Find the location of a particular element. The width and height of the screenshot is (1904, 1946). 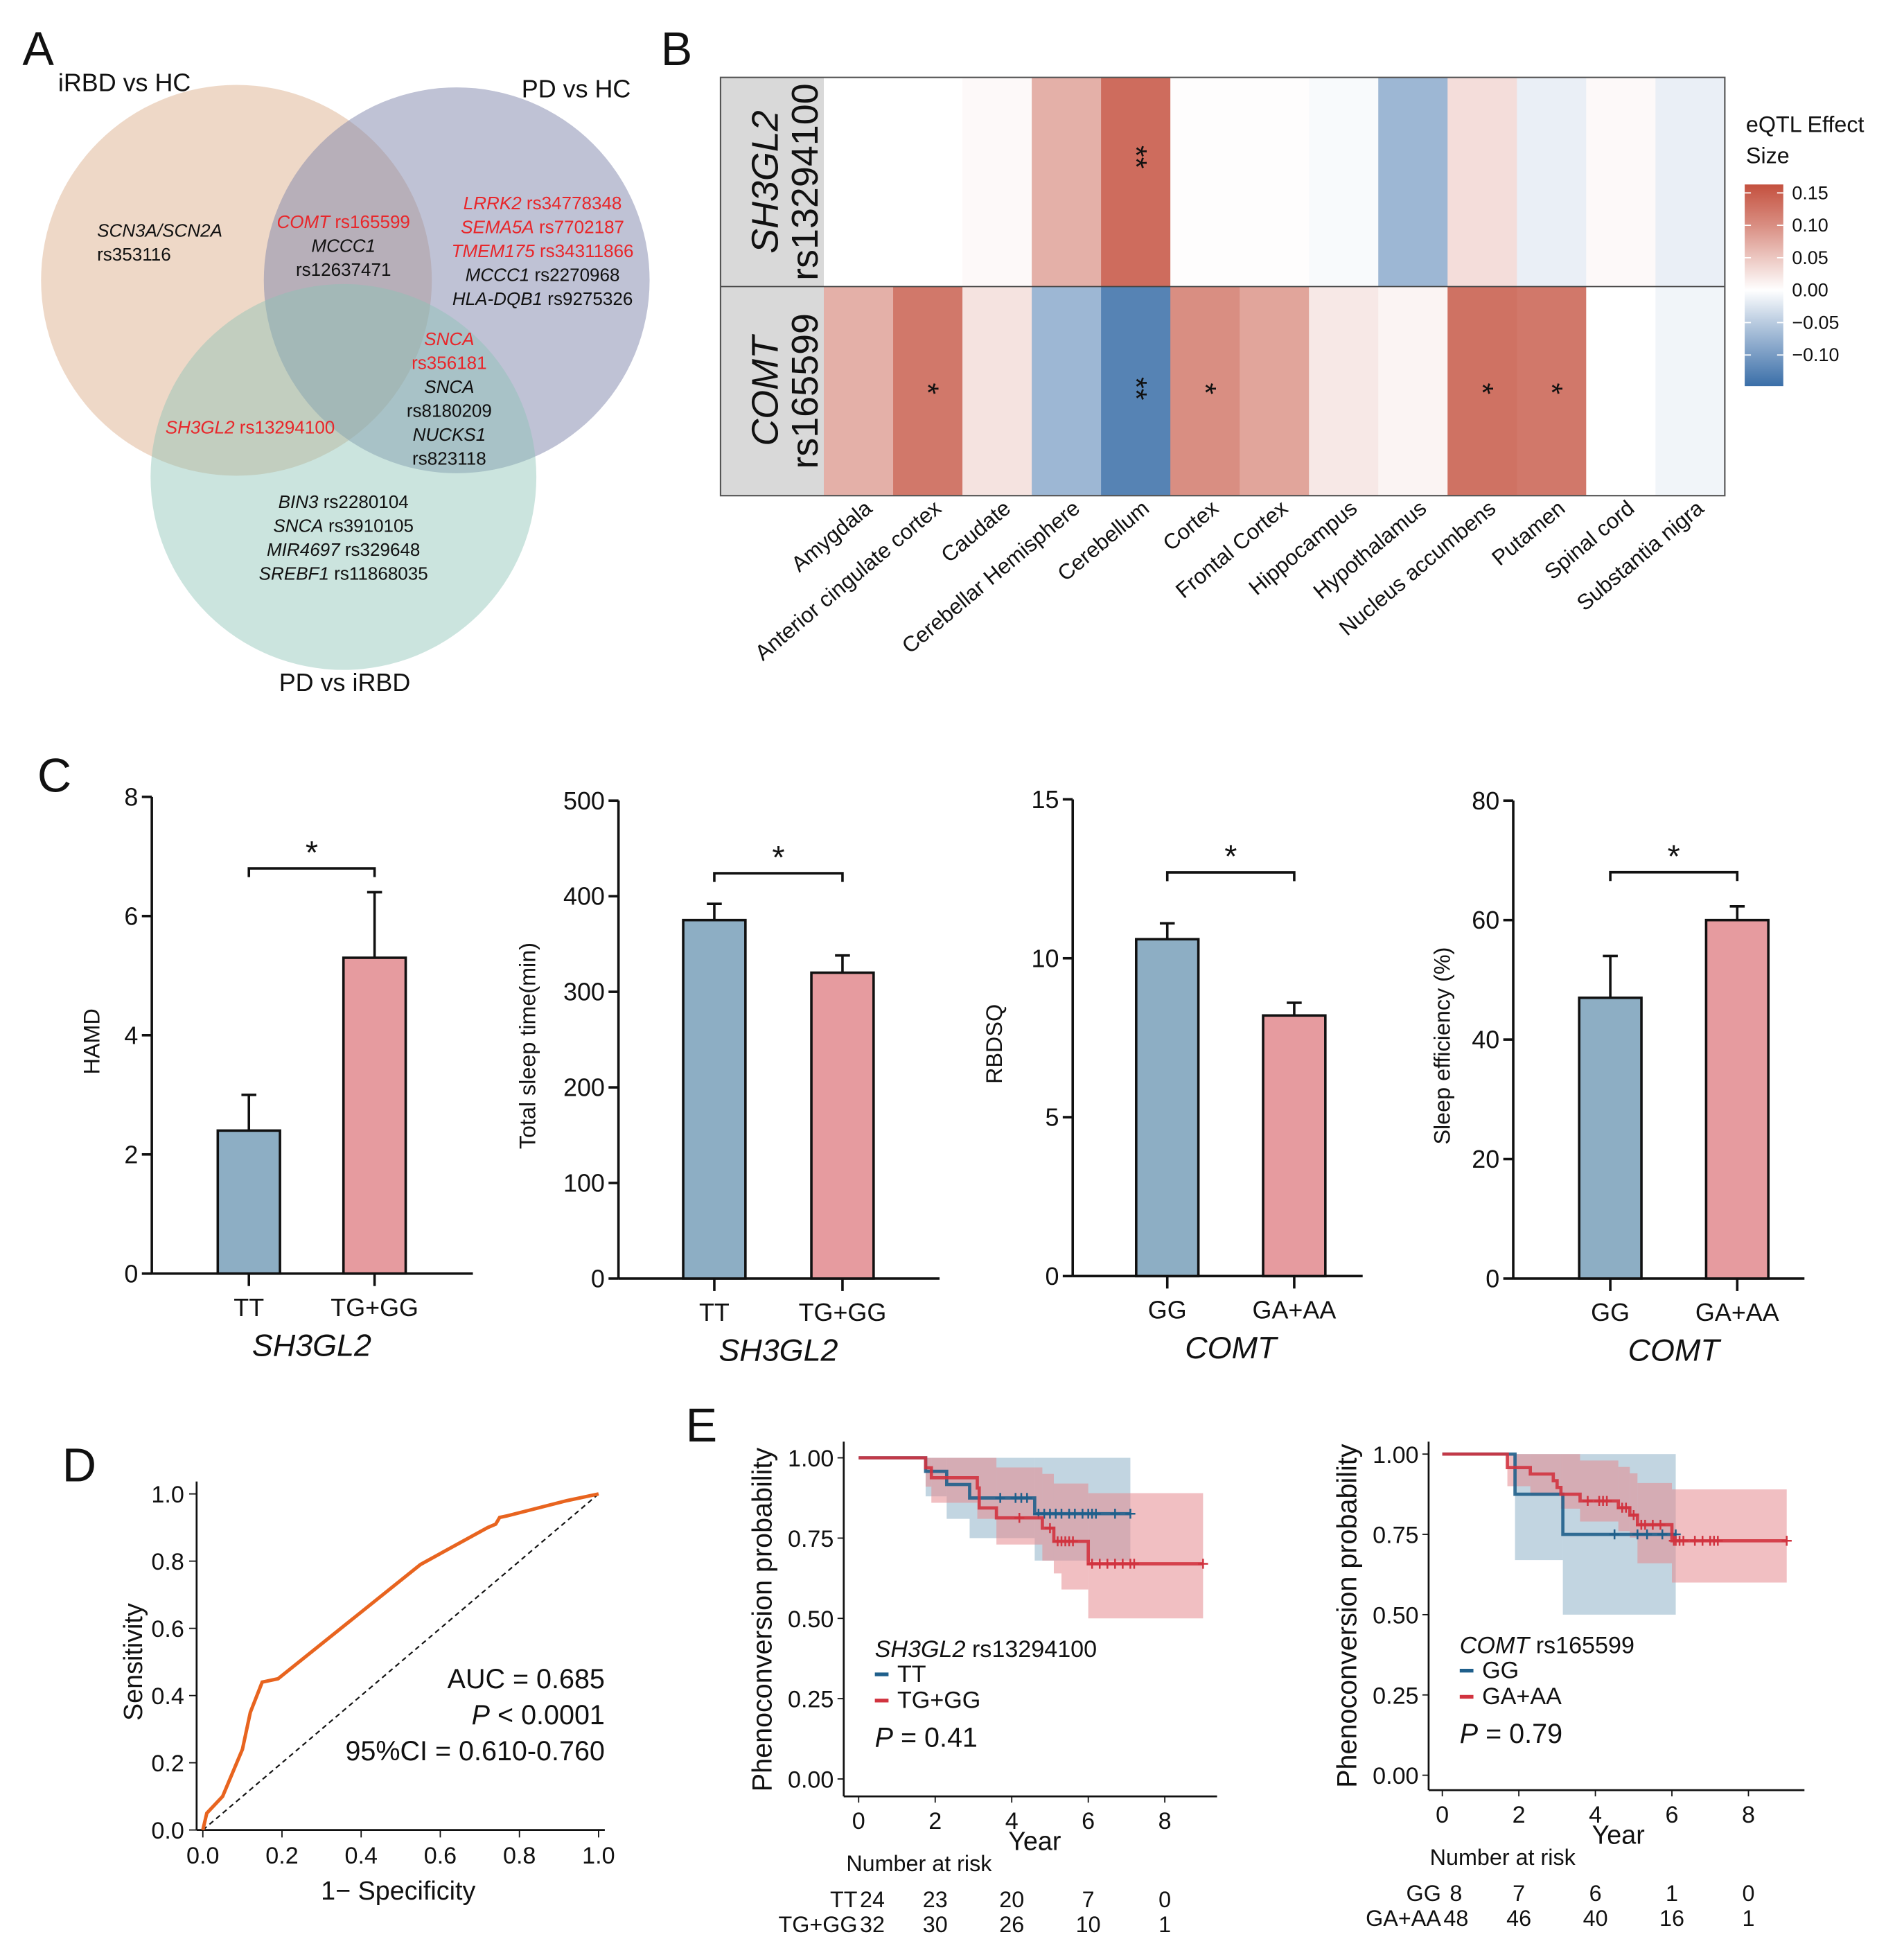

significance-bracket is located at coordinates (778, 877).